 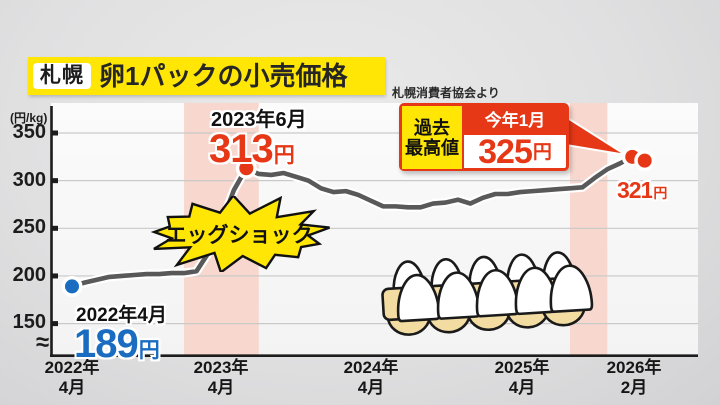 What do you see at coordinates (29, 132) in the screenshot?
I see `y-tick-350: 350` at bounding box center [29, 132].